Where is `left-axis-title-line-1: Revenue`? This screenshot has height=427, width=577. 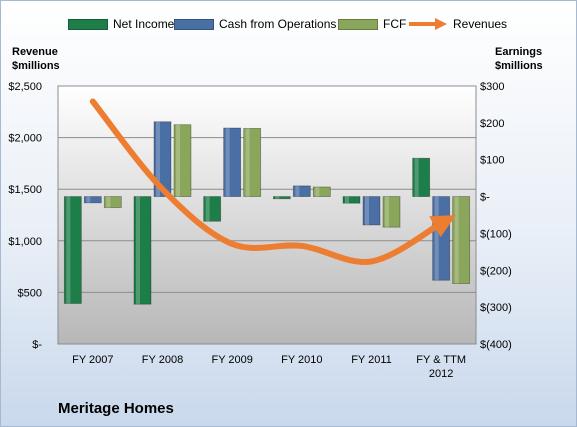 left-axis-title-line-1: Revenue is located at coordinates (35, 52).